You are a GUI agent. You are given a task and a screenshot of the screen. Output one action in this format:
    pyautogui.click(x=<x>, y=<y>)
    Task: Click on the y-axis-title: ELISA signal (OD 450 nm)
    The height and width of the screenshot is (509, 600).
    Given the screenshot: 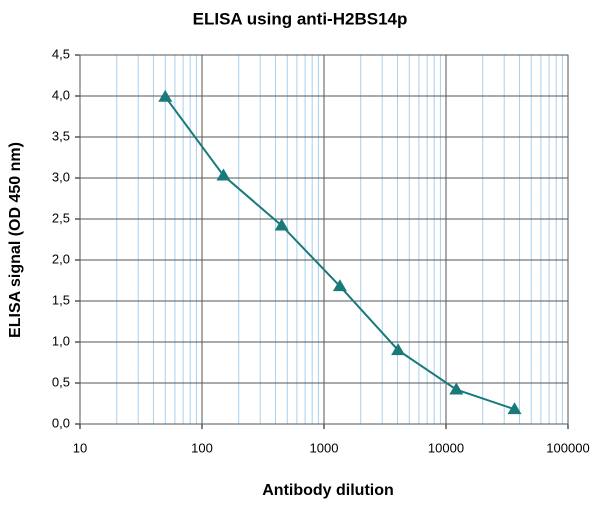 What is the action you would take?
    pyautogui.click(x=15, y=240)
    